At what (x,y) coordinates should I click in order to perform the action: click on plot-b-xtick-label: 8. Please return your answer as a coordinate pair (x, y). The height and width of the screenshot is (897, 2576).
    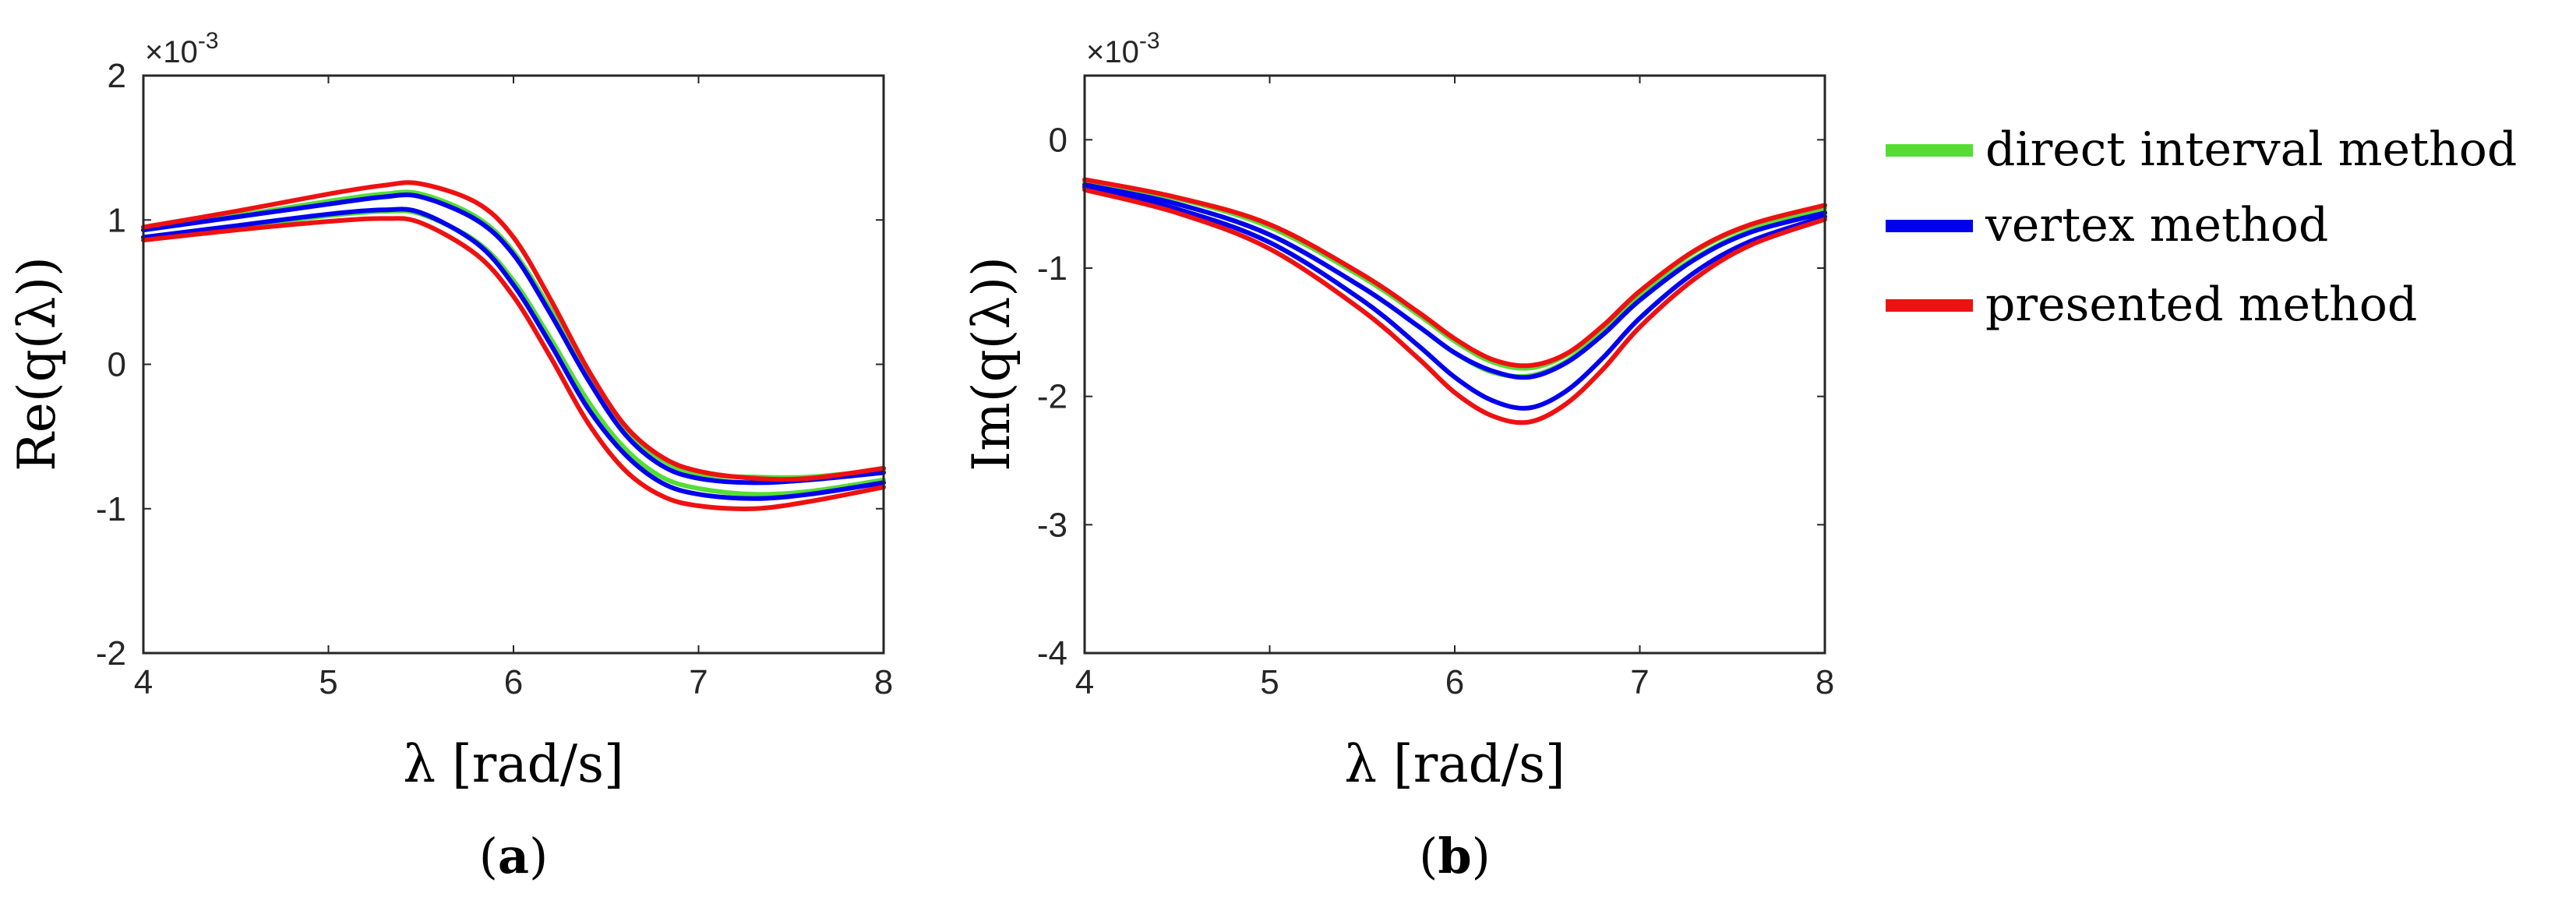
    Looking at the image, I should click on (1825, 682).